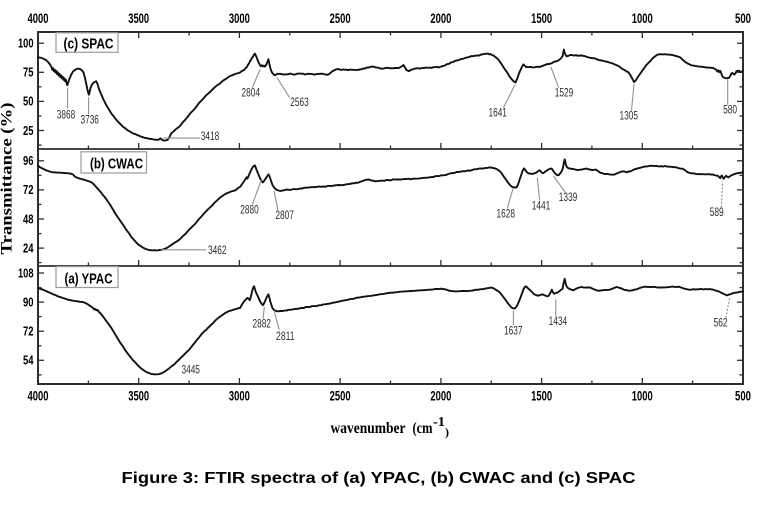 This screenshot has width=758, height=507. I want to click on svg-text: 108, so click(26, 273).